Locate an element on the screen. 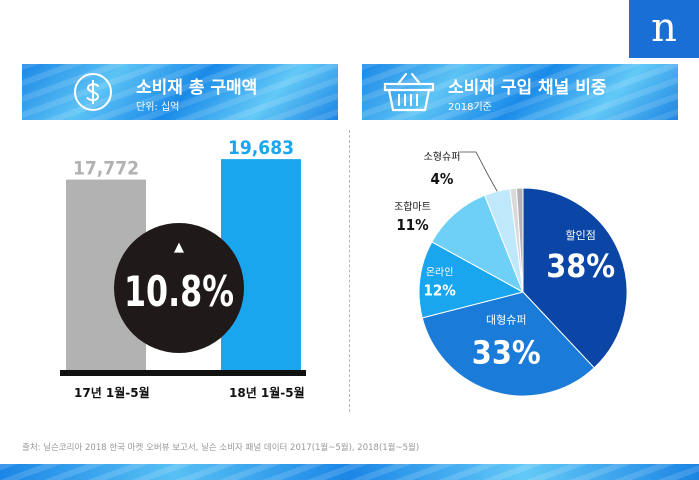 This screenshot has height=480, width=699. bottom-decorative-strip is located at coordinates (349, 472).